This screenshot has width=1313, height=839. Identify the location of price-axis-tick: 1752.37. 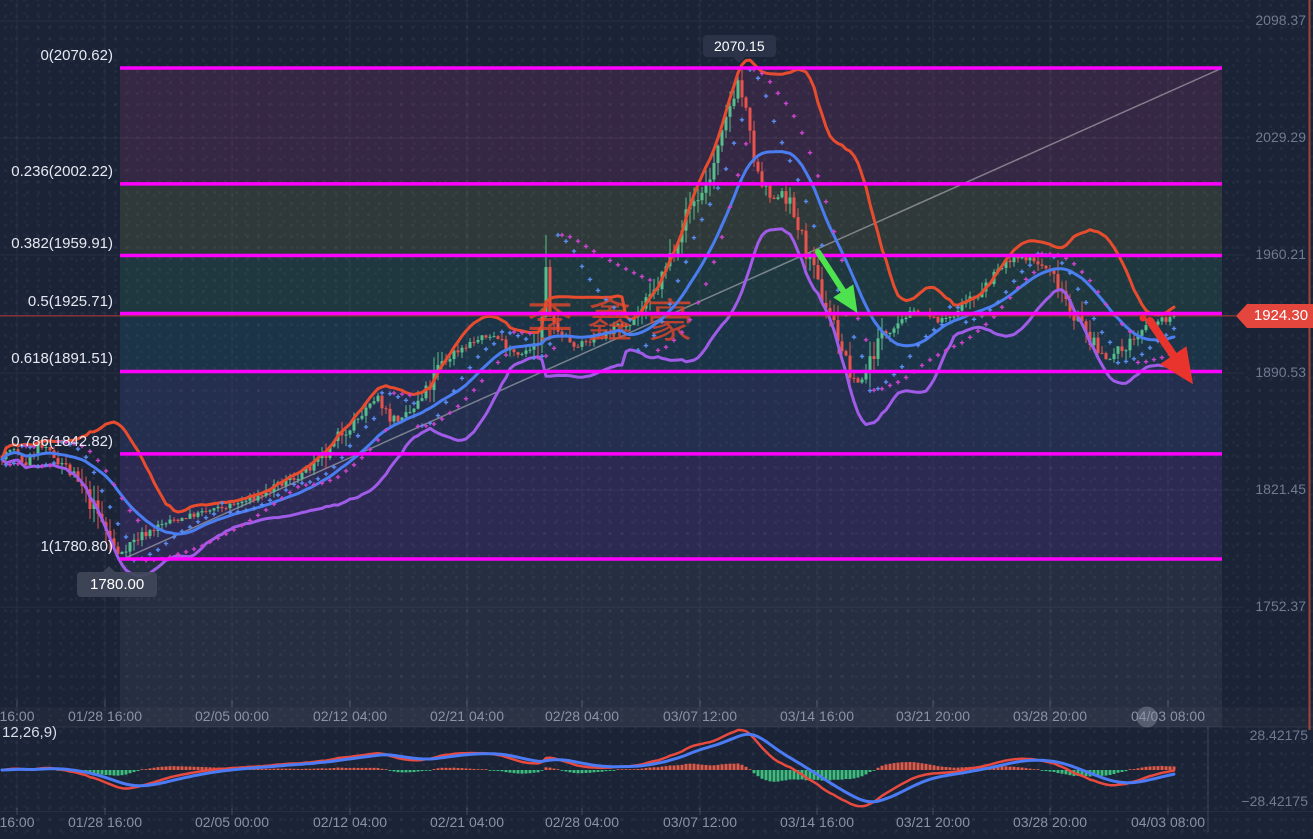
(1280, 606).